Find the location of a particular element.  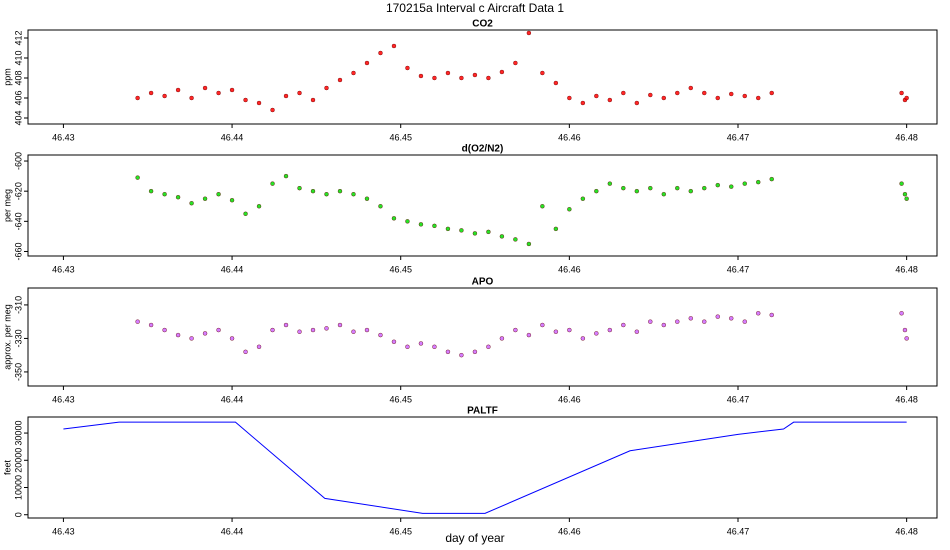

y-tick-label: 30000 is located at coordinates (18, 433).